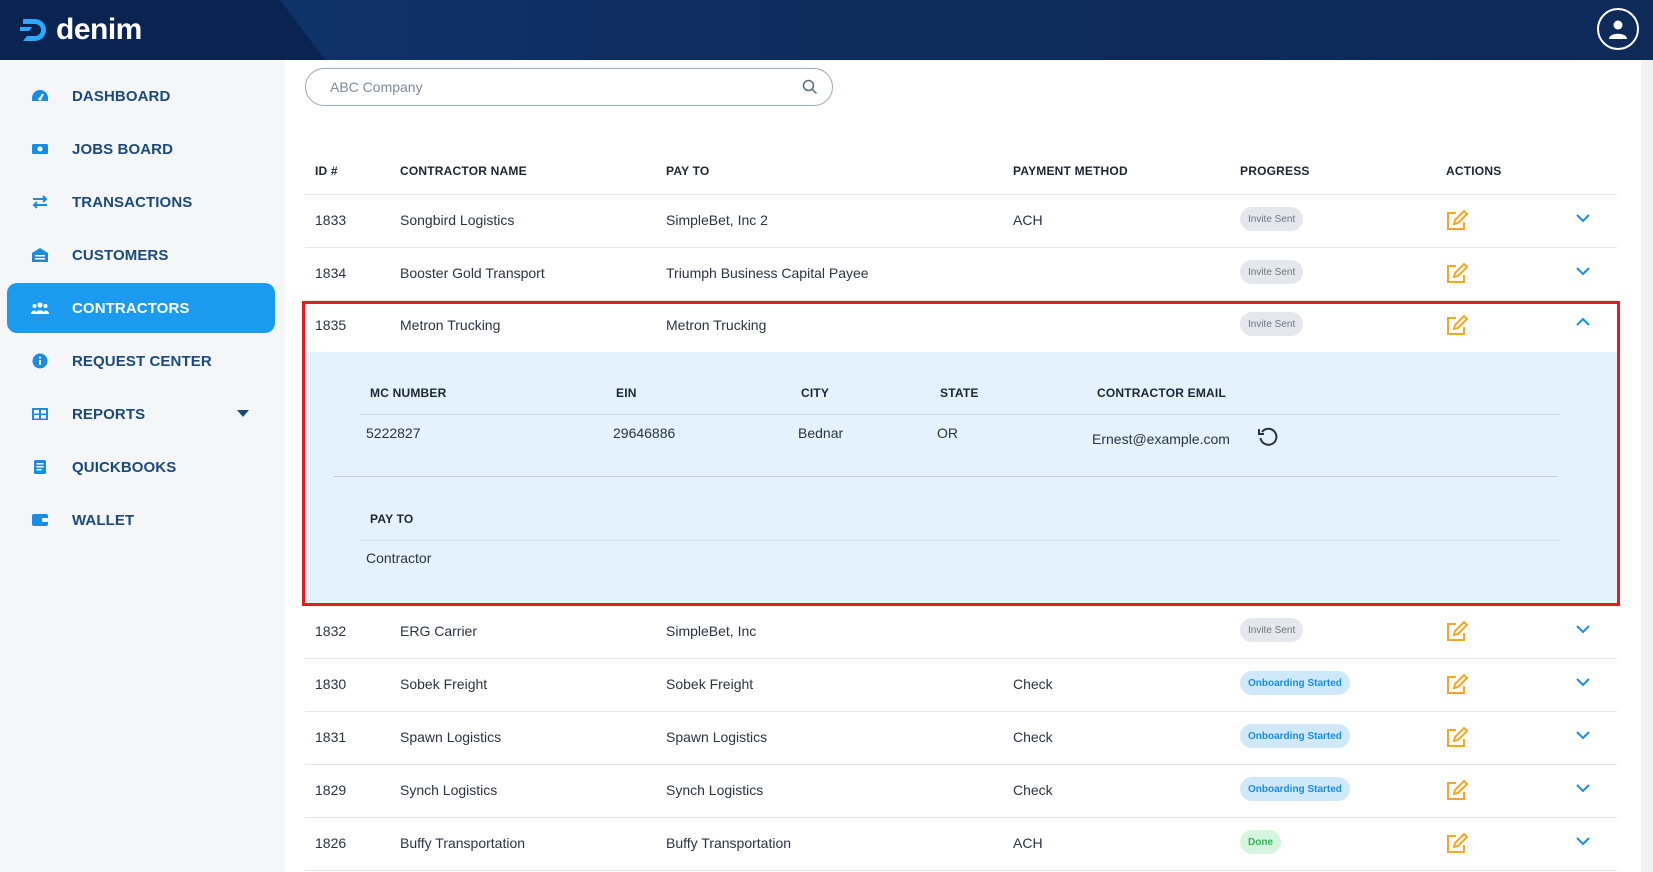 This screenshot has height=872, width=1653. What do you see at coordinates (959, 393) in the screenshot?
I see `detail-header-state: STATE` at bounding box center [959, 393].